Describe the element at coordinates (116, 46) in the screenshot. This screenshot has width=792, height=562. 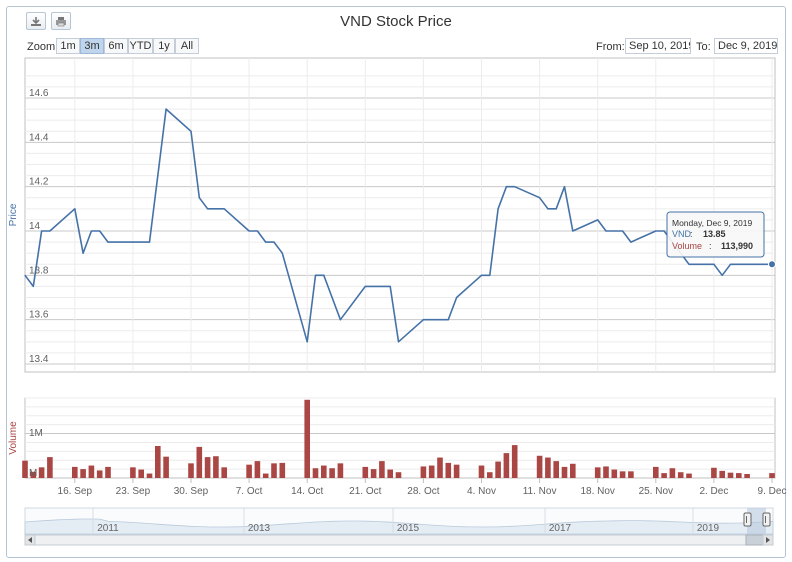
I see `zoom-6m-button: 6m` at that location.